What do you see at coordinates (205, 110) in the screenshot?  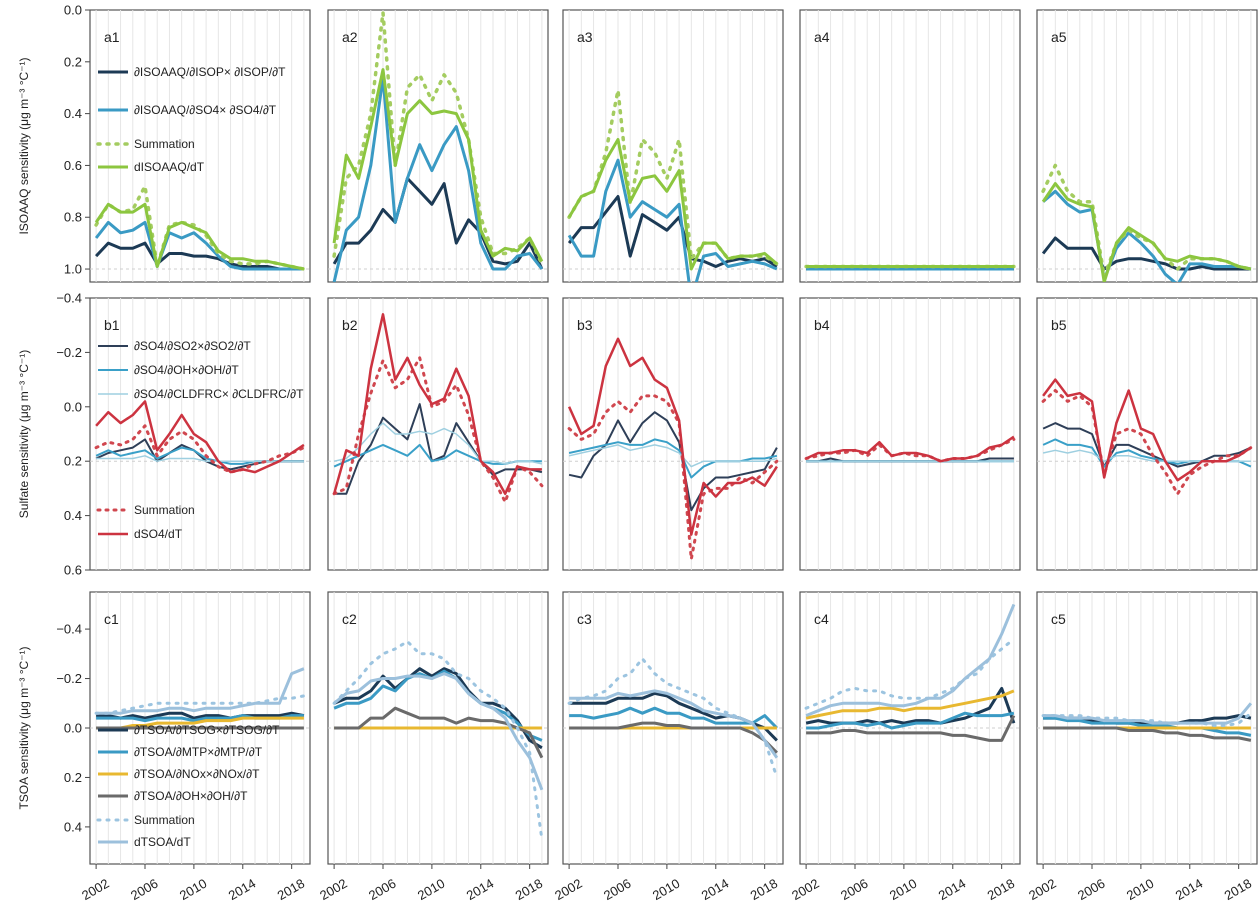 I see `legend-label: ∂ISOAAQ/∂SO4× ∂SO4/∂T` at bounding box center [205, 110].